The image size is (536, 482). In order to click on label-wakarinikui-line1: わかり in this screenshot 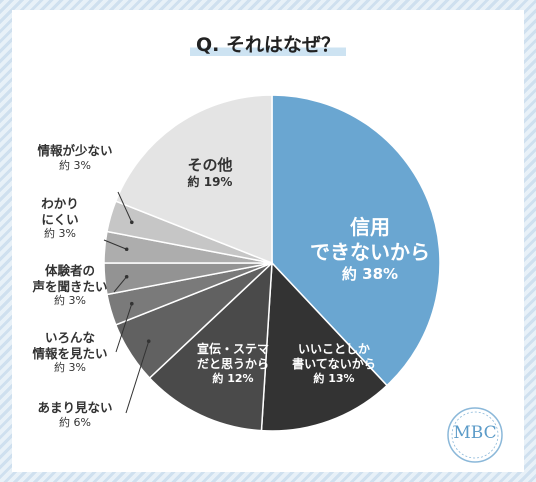, I will do `click(60, 203)`.